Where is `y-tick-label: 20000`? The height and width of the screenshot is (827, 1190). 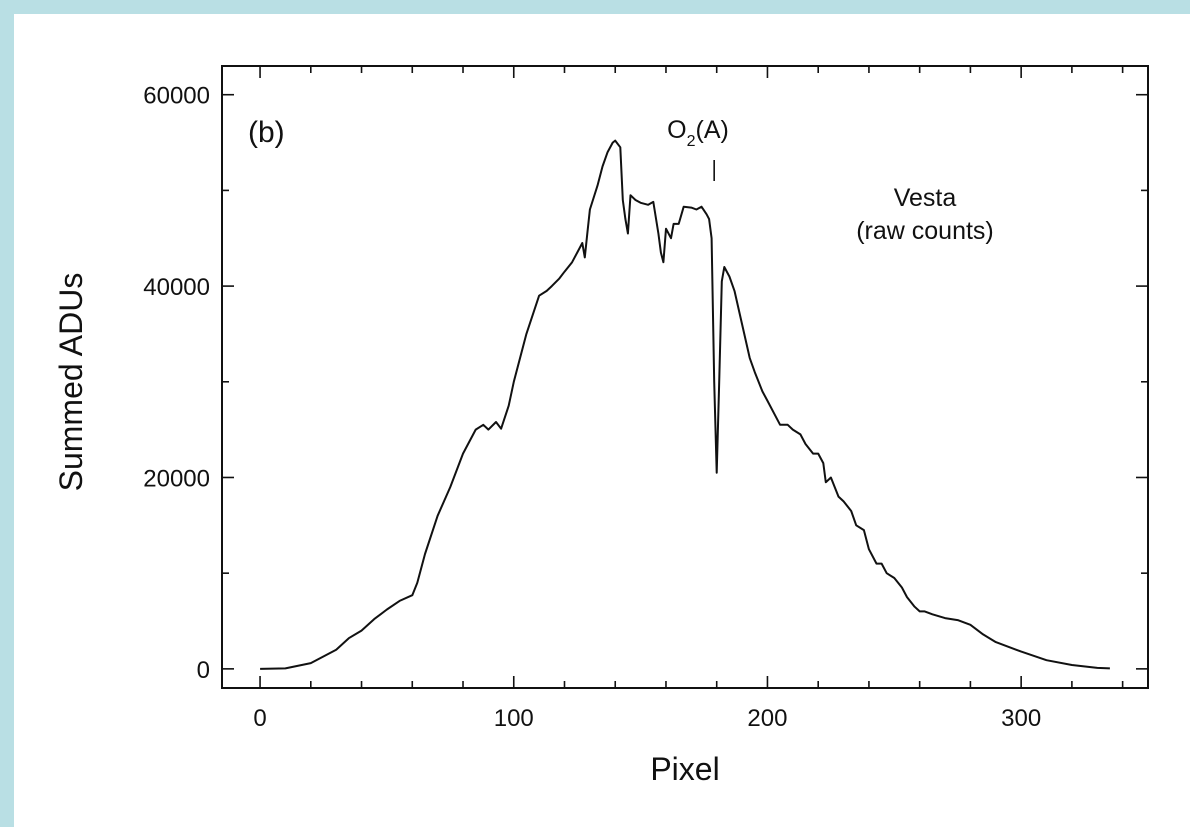
y-tick-label: 20000 is located at coordinates (176, 478).